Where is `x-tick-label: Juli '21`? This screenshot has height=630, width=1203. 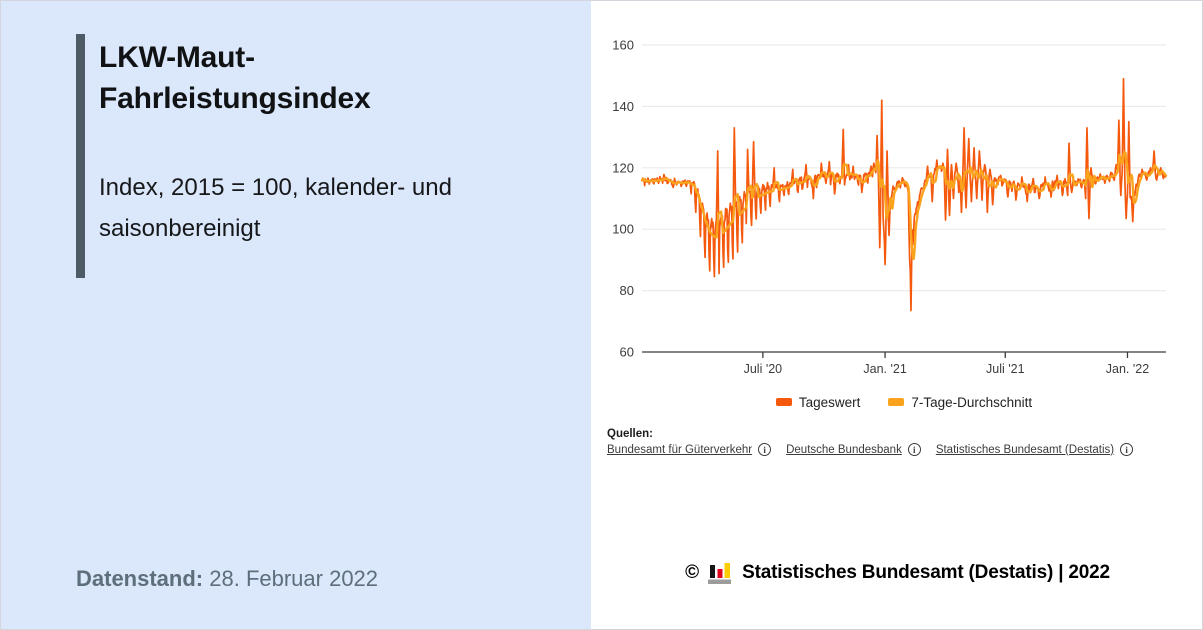
x-tick-label: Juli '21 is located at coordinates (1005, 369).